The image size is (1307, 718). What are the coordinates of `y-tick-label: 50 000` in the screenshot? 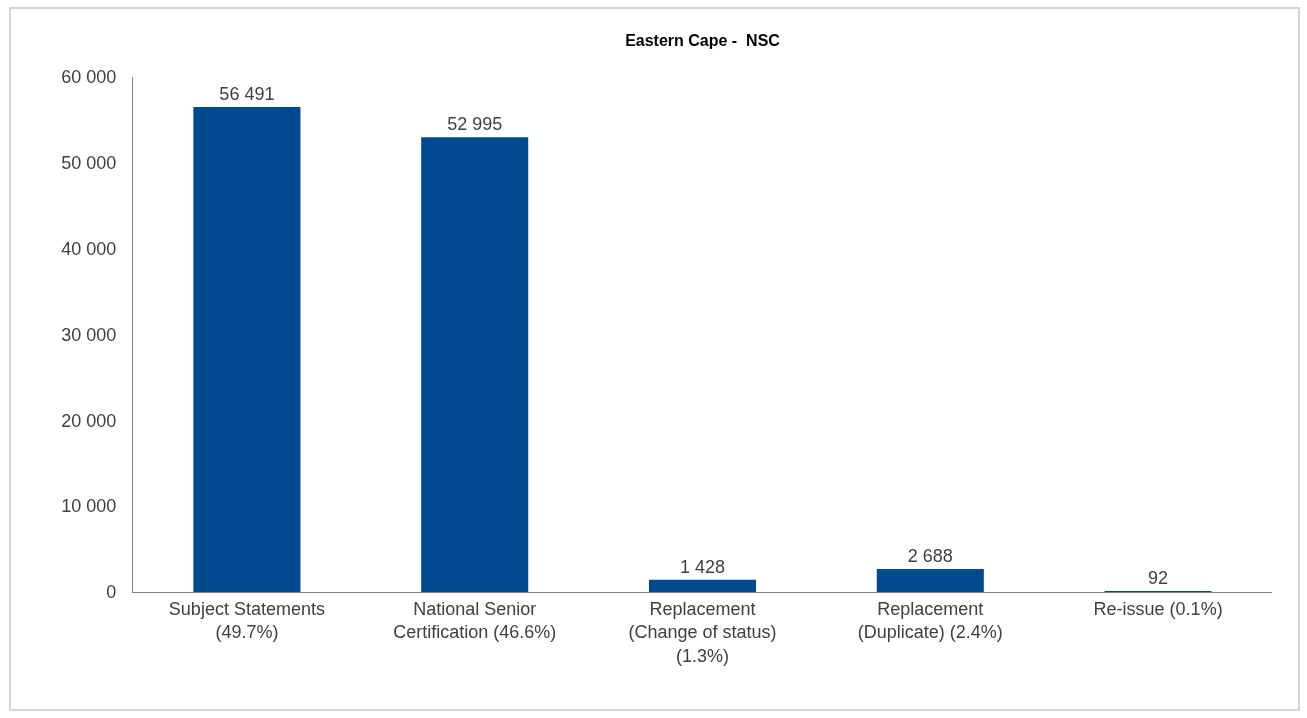 It's located at (89, 163).